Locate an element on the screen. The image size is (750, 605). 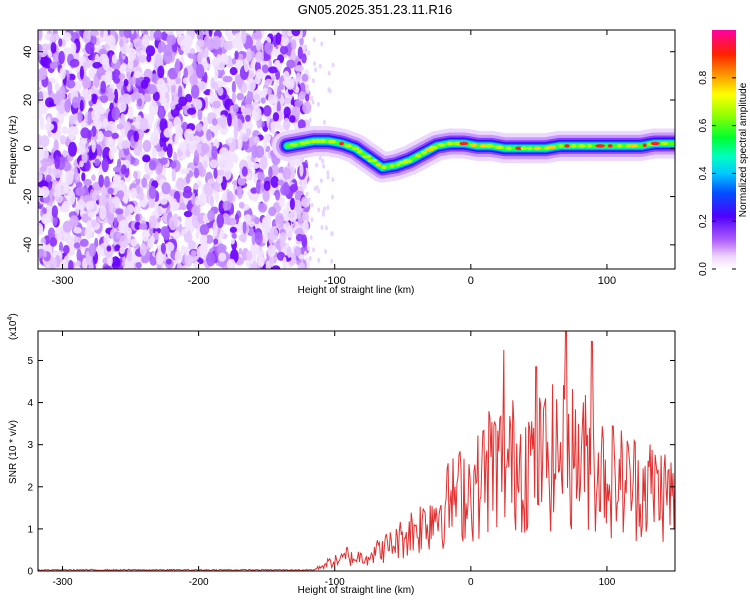
snr-x-tick-label: -300 is located at coordinates (62, 582).